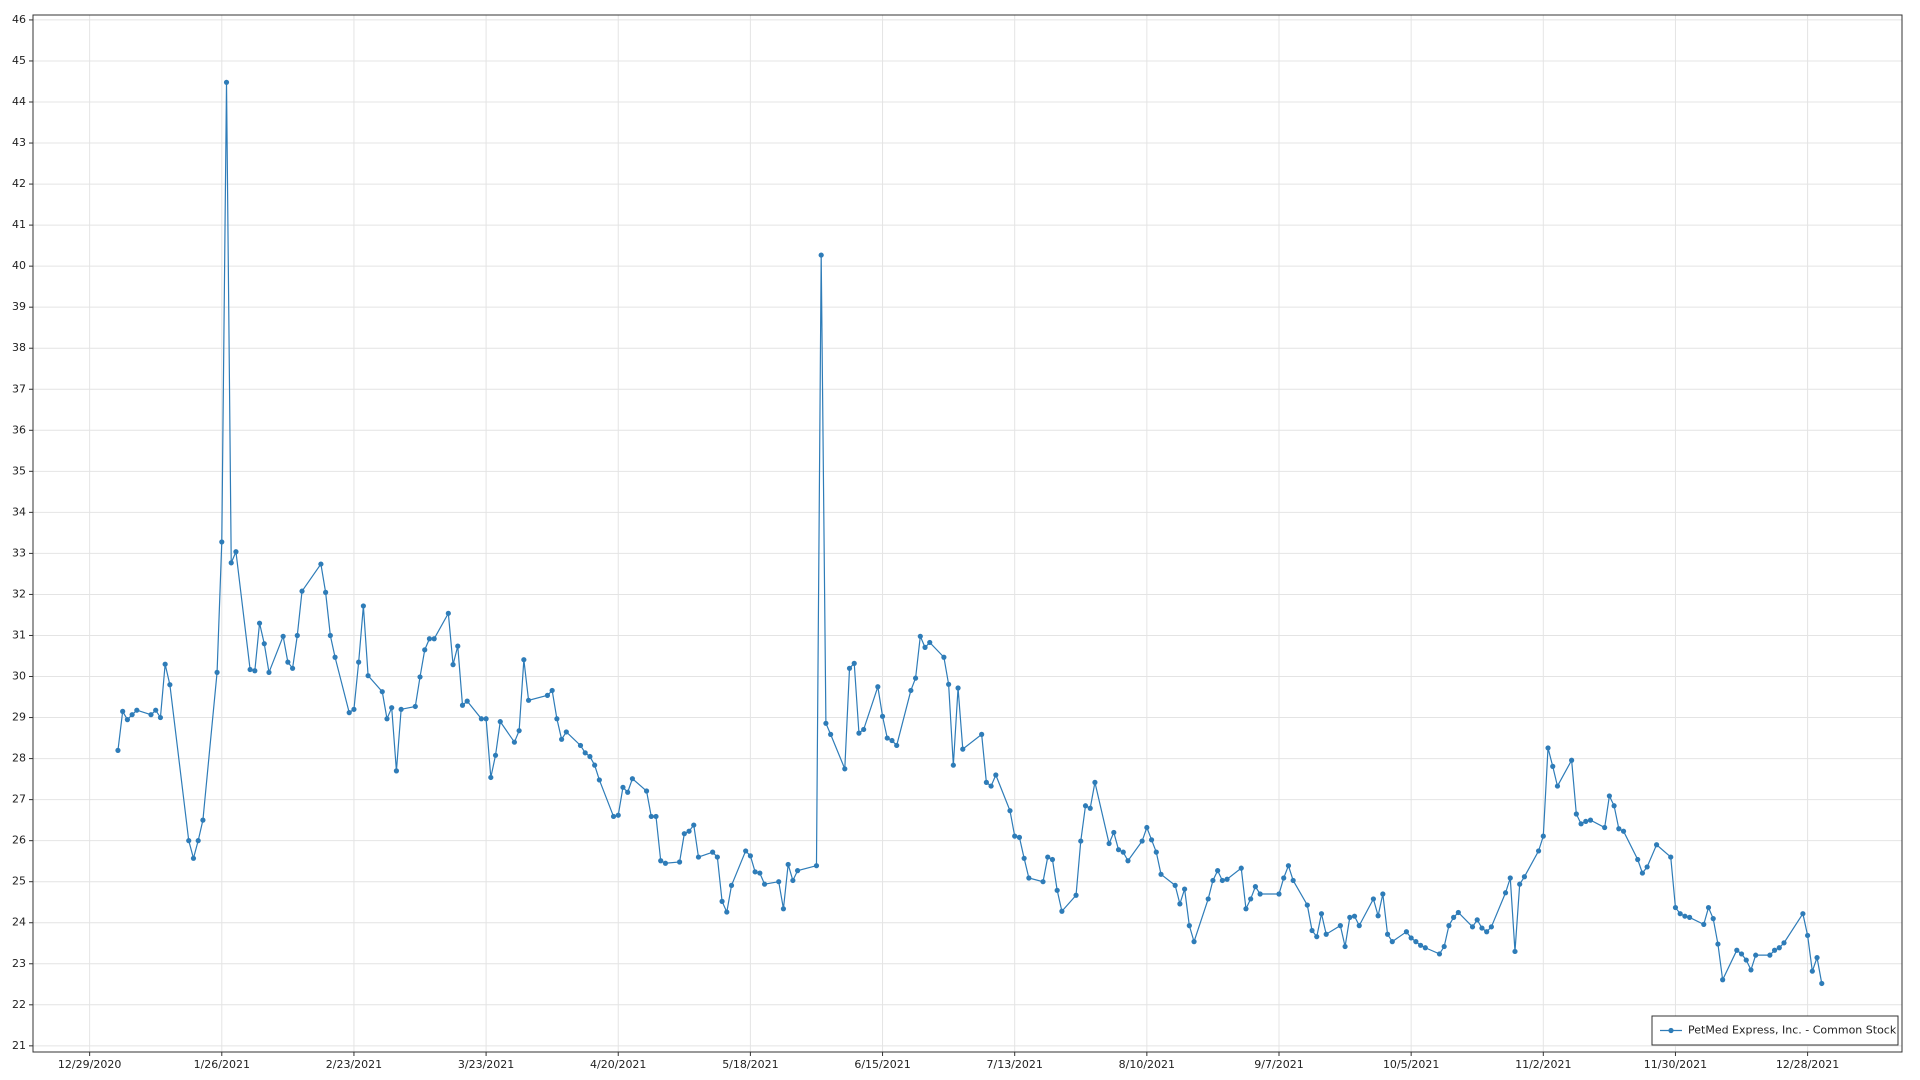 The image size is (1920, 1080). I want to click on y-tick-label: 22, so click(19, 1004).